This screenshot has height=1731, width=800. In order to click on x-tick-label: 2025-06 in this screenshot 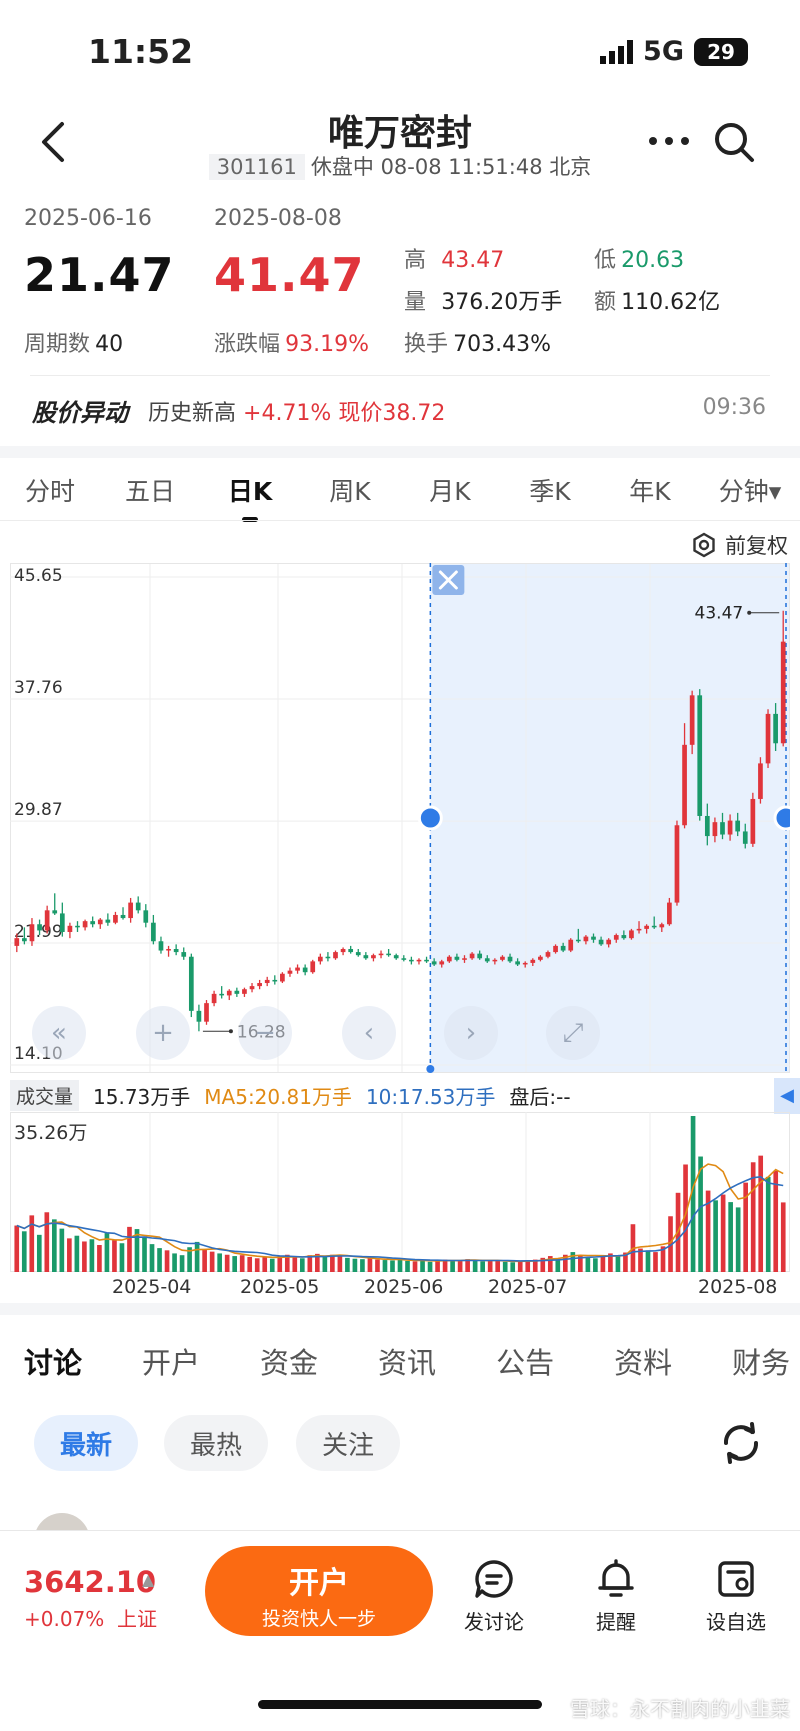, I will do `click(404, 1287)`.